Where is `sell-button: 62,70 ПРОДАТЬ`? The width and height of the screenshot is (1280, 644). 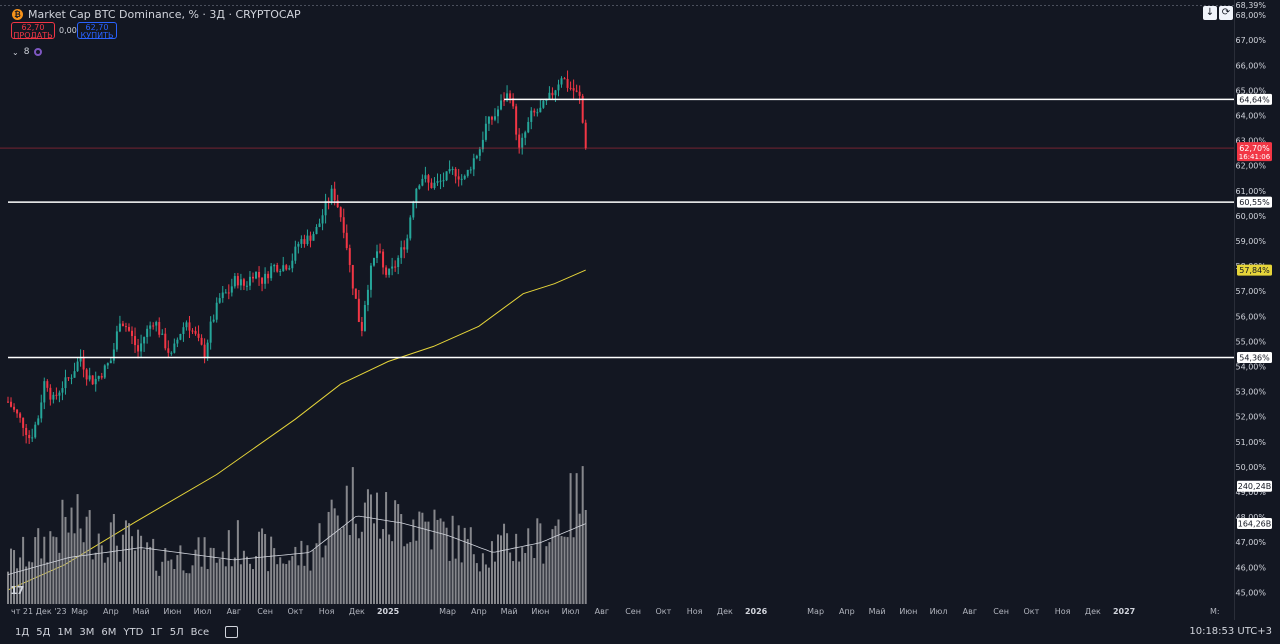 sell-button: 62,70 ПРОДАТЬ is located at coordinates (33, 31).